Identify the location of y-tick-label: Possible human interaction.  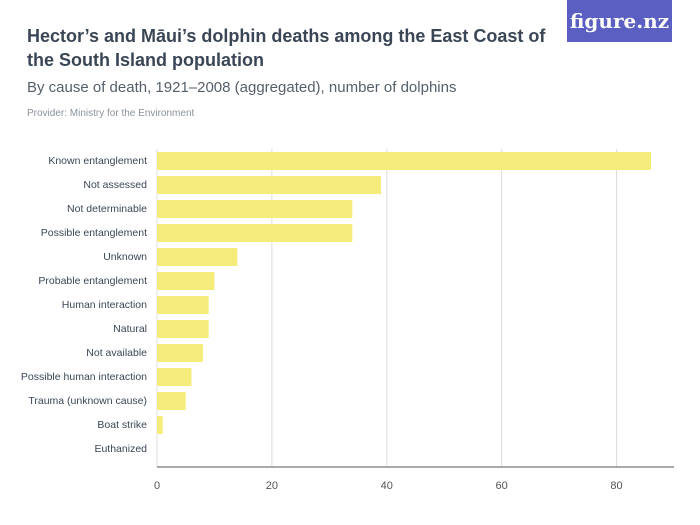
(84, 377).